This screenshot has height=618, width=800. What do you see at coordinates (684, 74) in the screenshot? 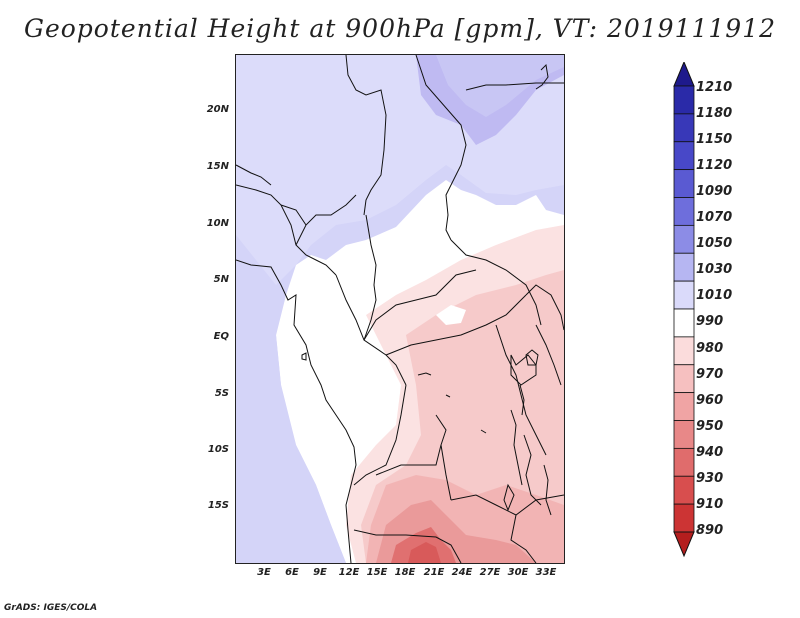
I see `colorbar-top-triangle` at bounding box center [684, 74].